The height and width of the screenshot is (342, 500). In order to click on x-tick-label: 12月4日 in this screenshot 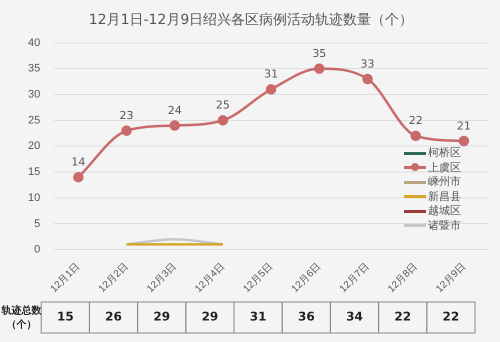, I will do `click(210, 278)`.